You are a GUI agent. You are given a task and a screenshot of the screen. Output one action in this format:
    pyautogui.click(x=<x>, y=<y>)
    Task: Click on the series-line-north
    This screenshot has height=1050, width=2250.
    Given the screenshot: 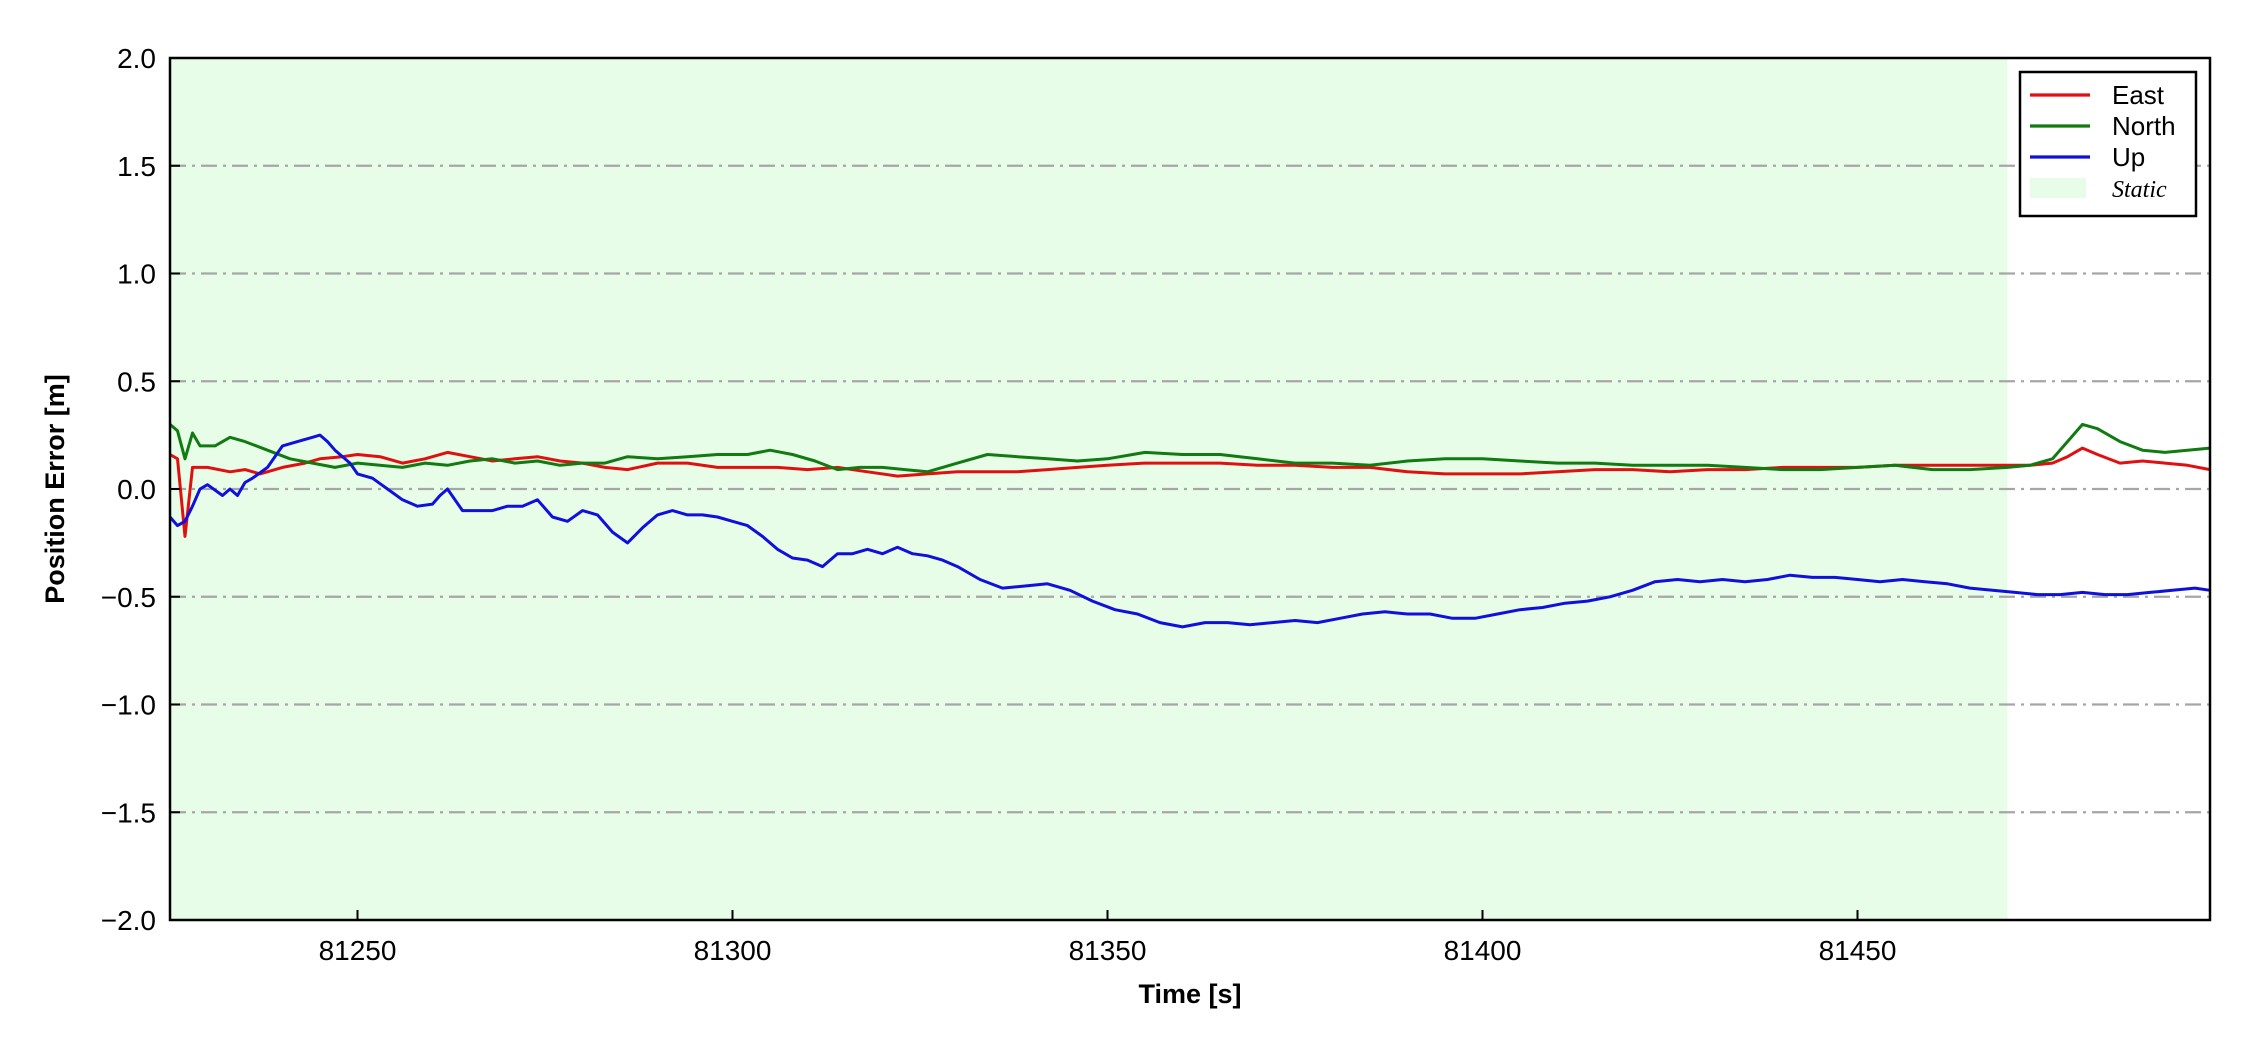 What is the action you would take?
    pyautogui.click(x=1190, y=448)
    